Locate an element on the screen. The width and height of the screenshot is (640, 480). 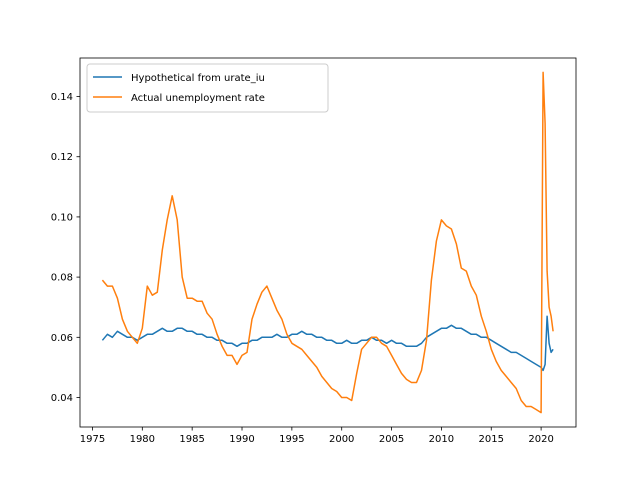
y-tick-label: 0.14 is located at coordinates (62, 97).